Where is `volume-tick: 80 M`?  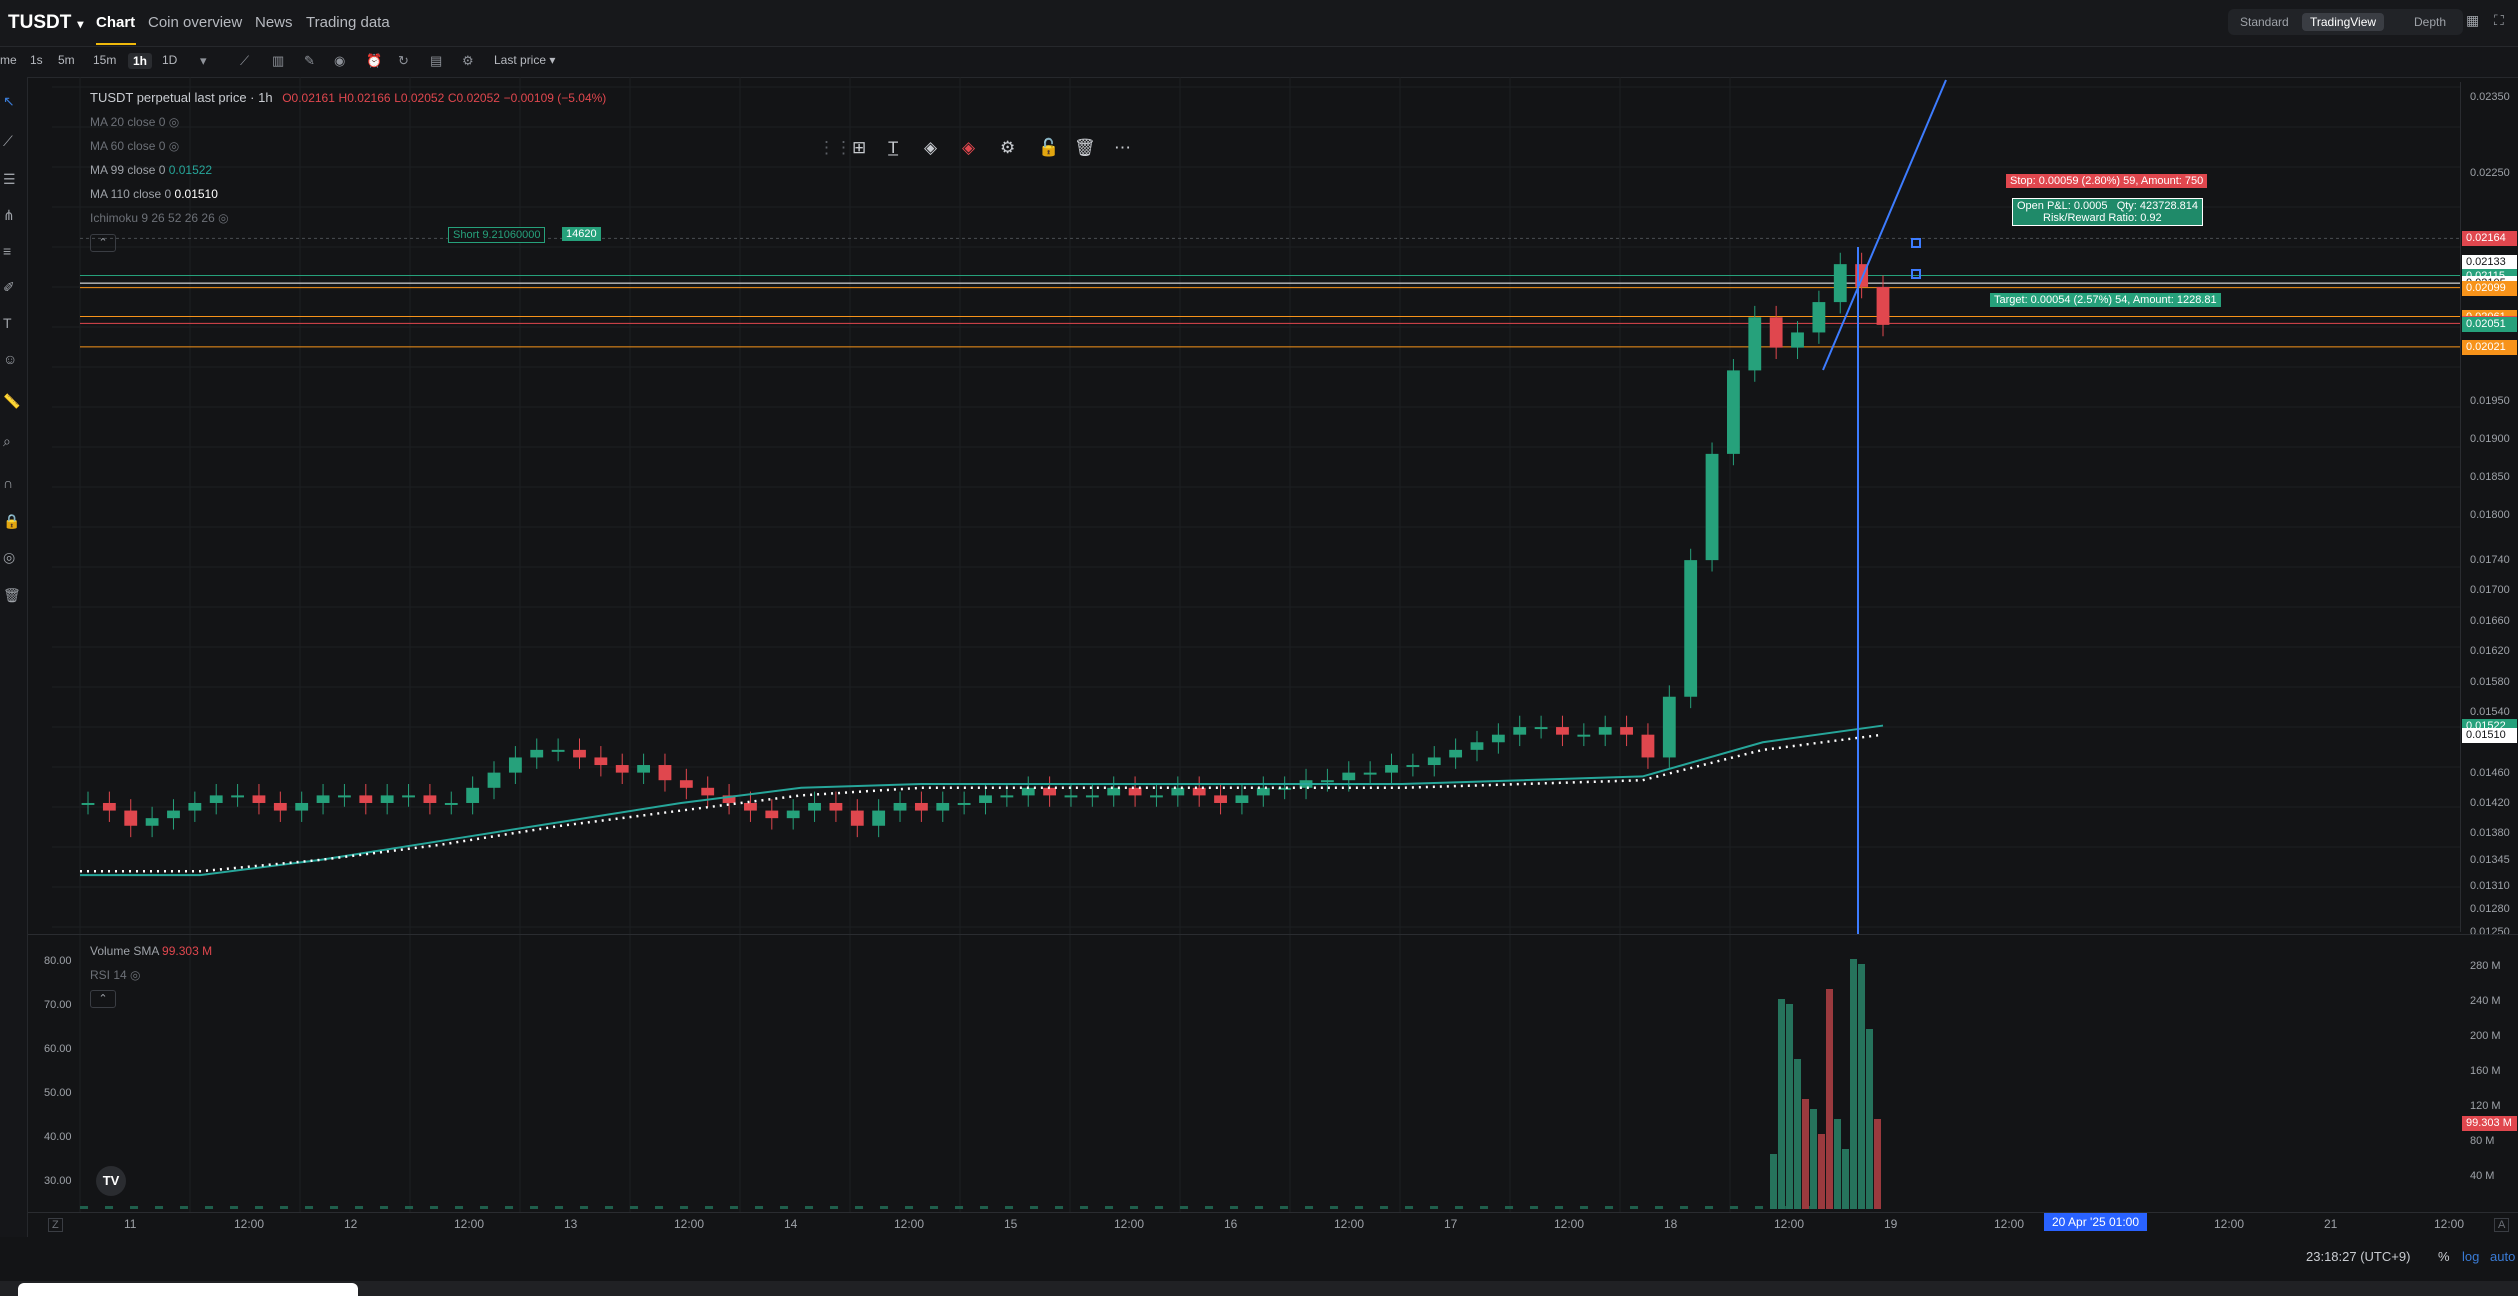 volume-tick: 80 M is located at coordinates (2482, 1141).